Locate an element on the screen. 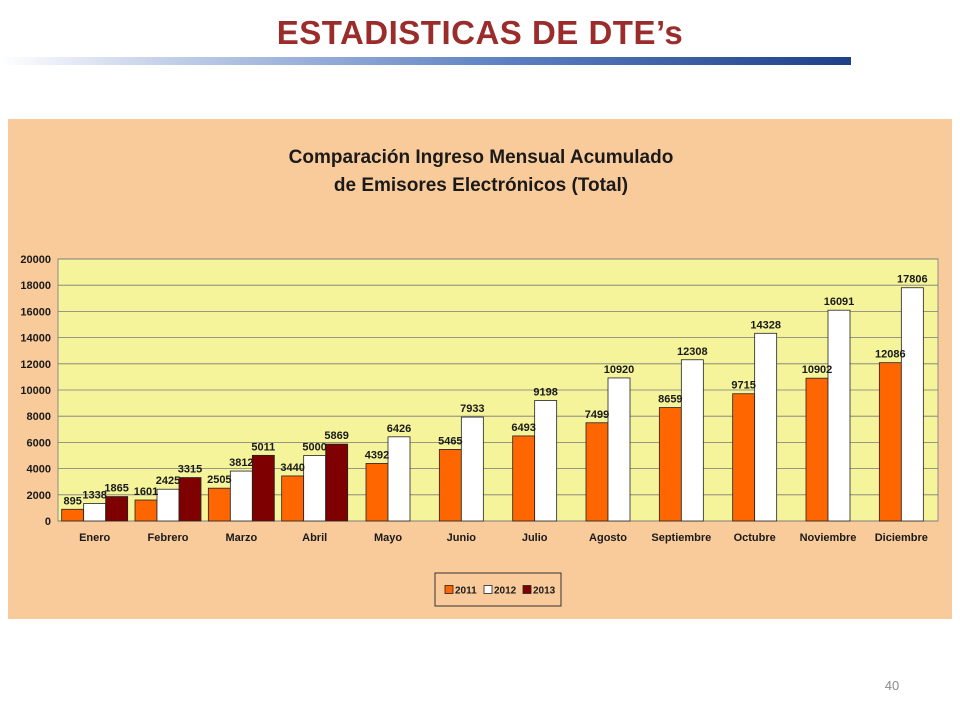 The image size is (960, 720). data-label: 10902 is located at coordinates (817, 370).